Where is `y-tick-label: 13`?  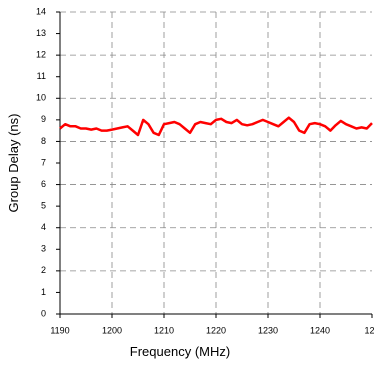 y-tick-label: 13 is located at coordinates (41, 33).